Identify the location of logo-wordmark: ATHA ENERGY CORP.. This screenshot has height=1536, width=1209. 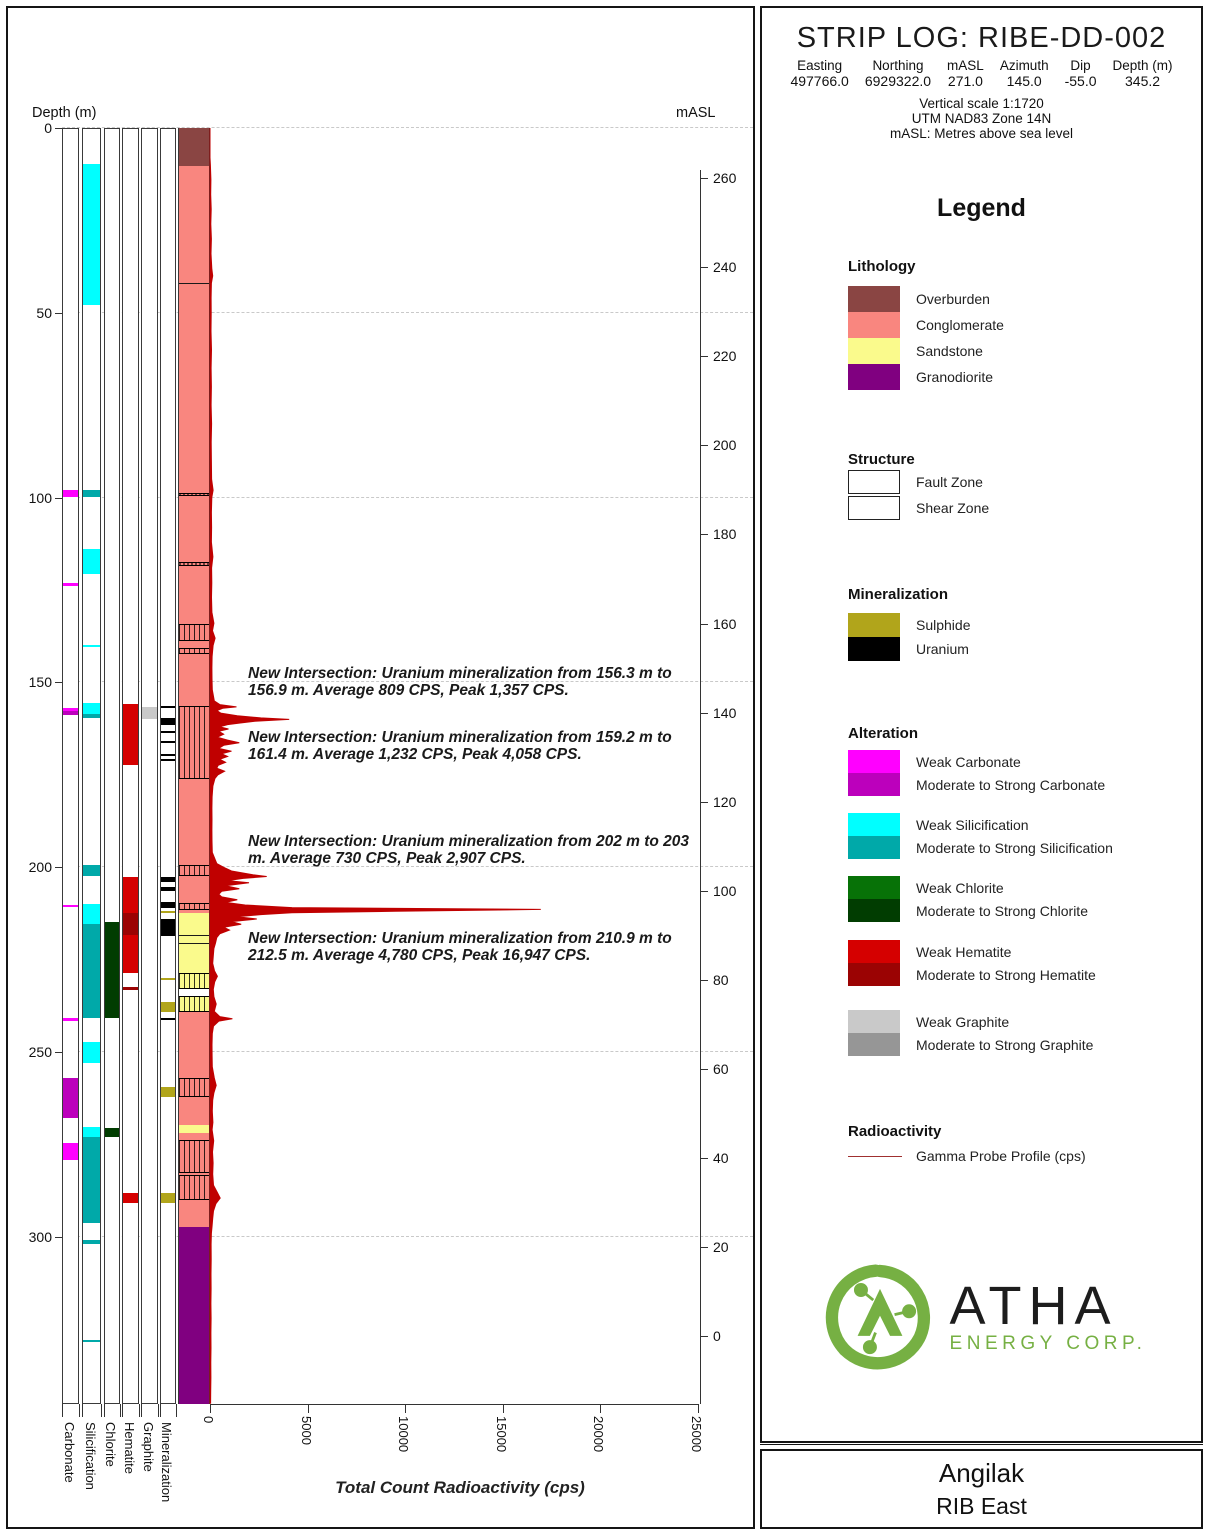
(1048, 1315).